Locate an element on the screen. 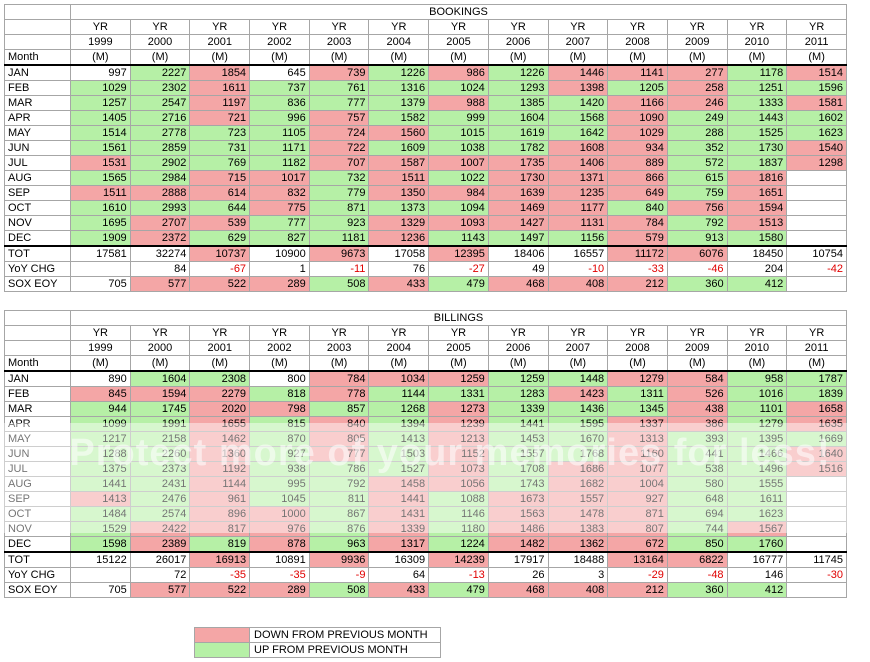  corner-cell is located at coordinates (37, 333).